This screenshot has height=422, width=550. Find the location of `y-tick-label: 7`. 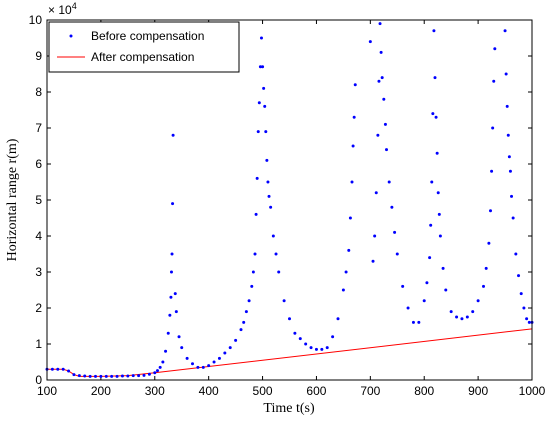

y-tick-label: 7 is located at coordinates (38, 128).